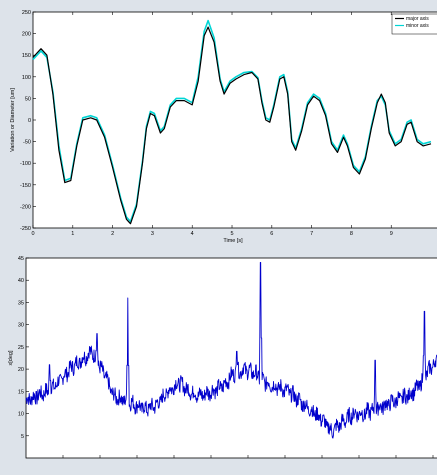 Image resolution: width=437 pixels, height=475 pixels. Describe the element at coordinates (417, 26) in the screenshot. I see `legend-label: minor axis` at that location.